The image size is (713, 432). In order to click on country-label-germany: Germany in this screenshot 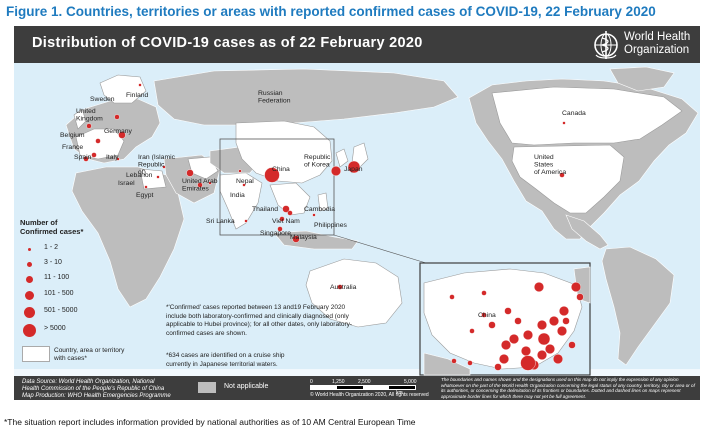, I will do `click(118, 131)`.